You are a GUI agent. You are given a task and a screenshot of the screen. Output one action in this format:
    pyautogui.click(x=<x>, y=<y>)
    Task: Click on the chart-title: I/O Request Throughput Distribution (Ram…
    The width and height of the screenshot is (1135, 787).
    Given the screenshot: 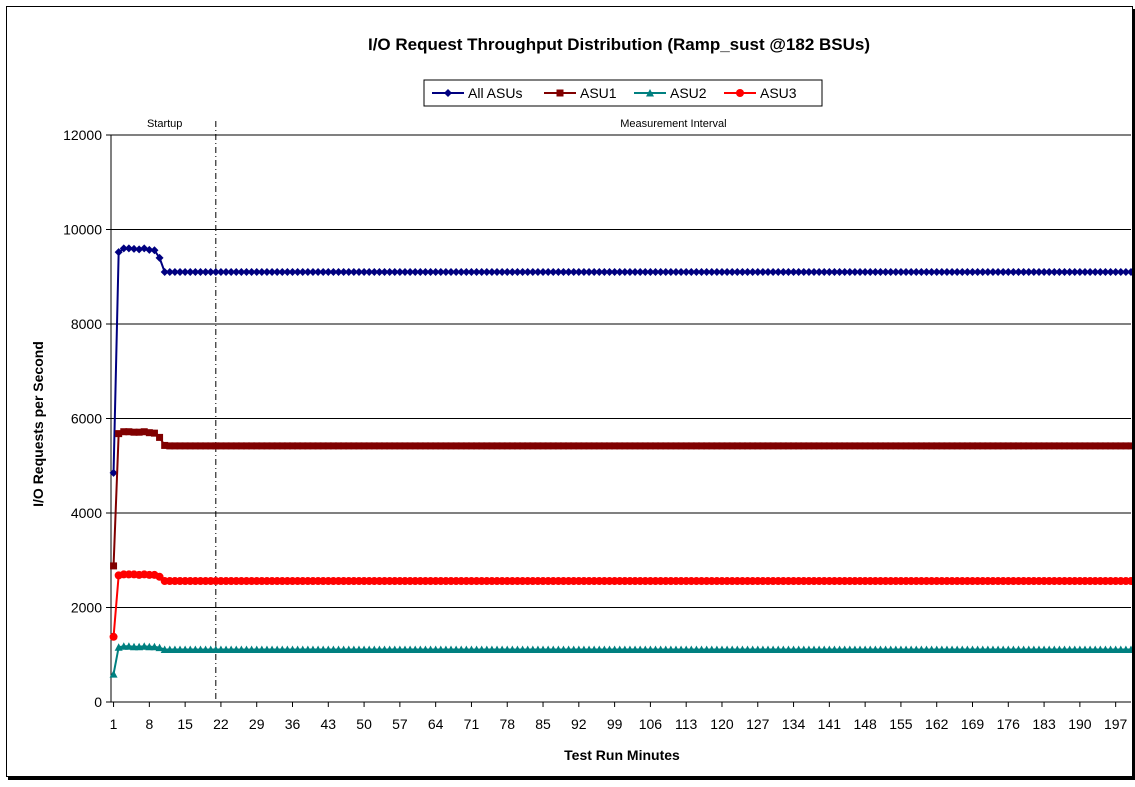 What is the action you would take?
    pyautogui.click(x=619, y=44)
    